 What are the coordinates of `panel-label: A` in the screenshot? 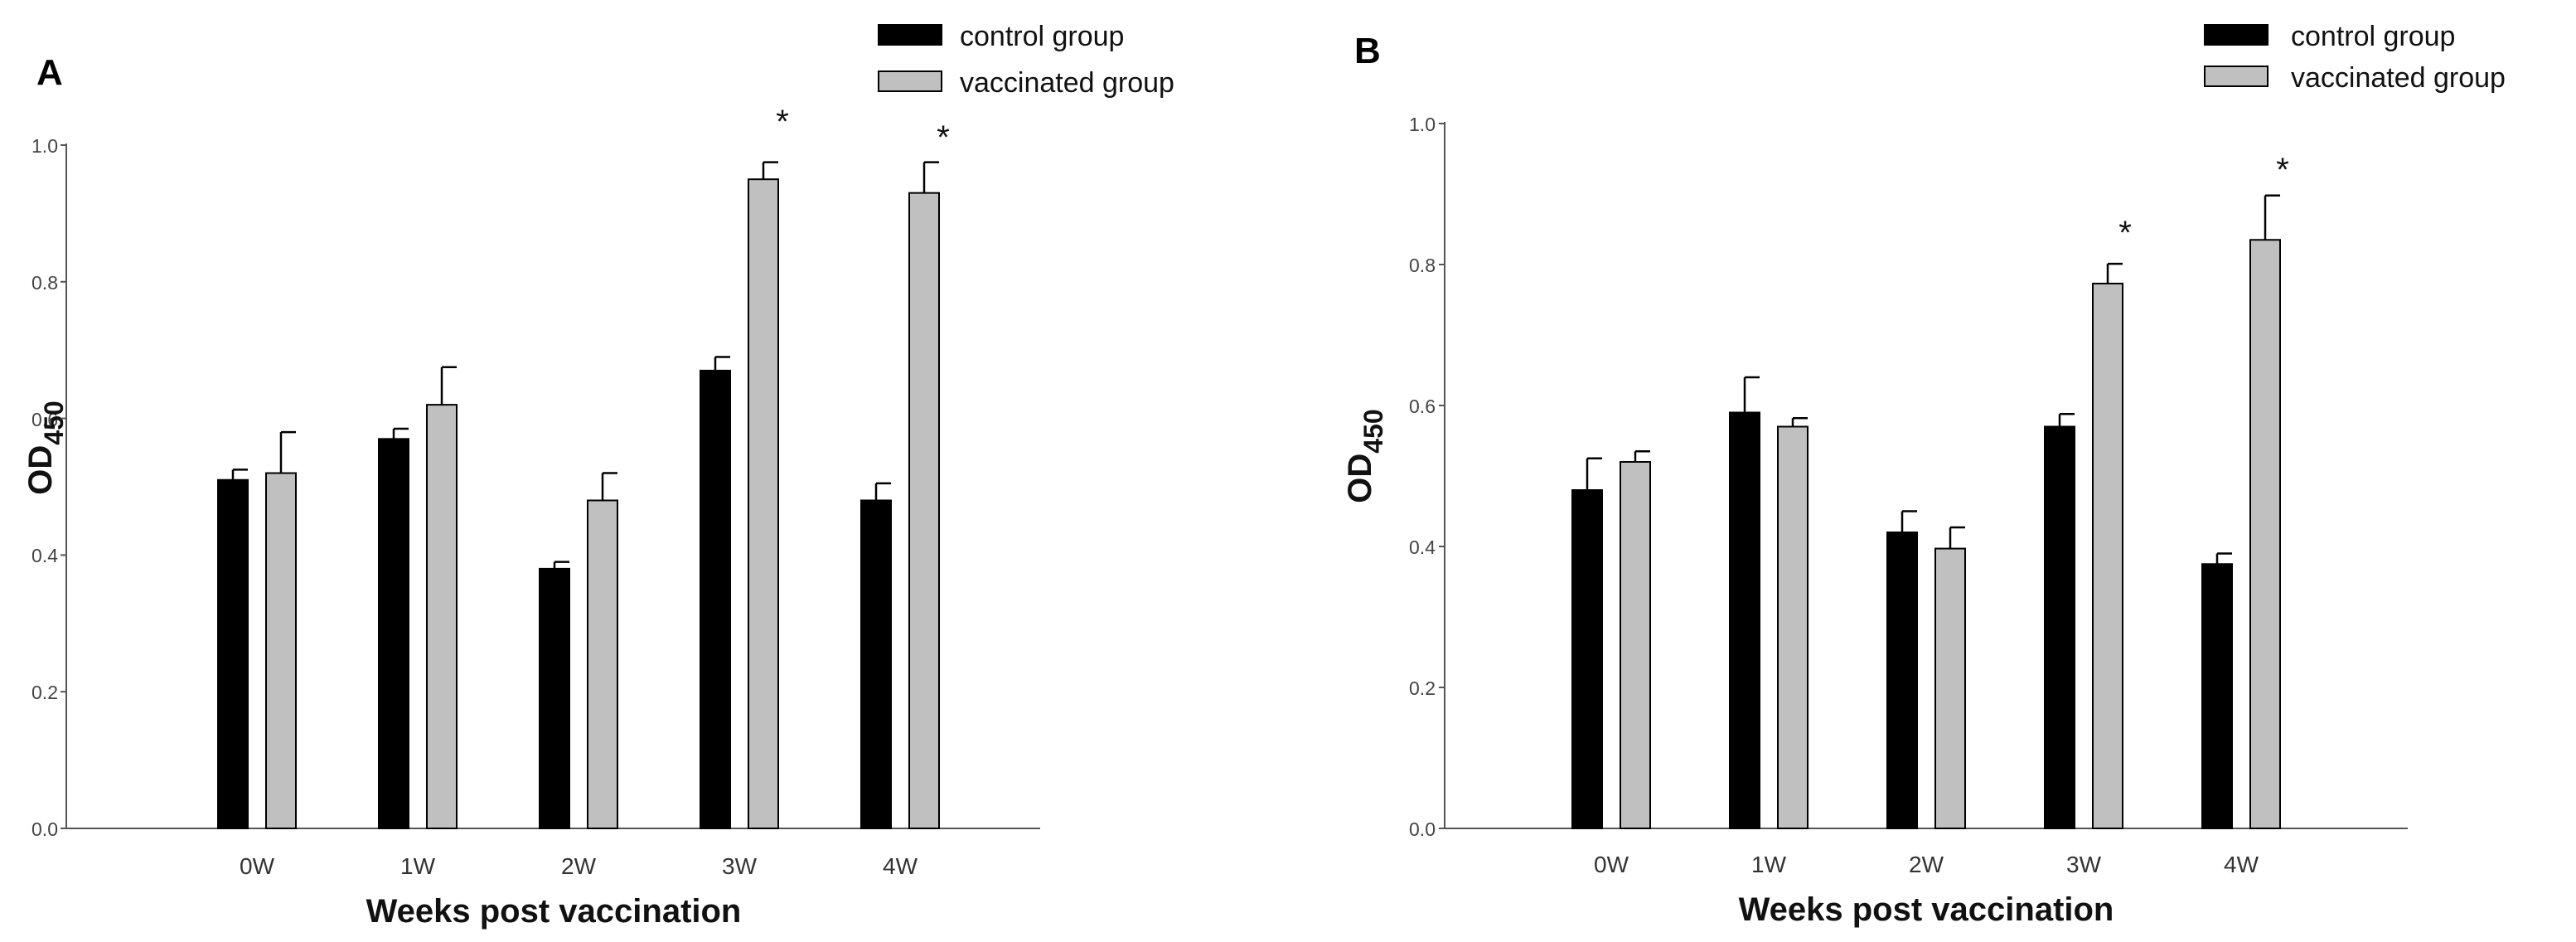 It's located at (49, 72).